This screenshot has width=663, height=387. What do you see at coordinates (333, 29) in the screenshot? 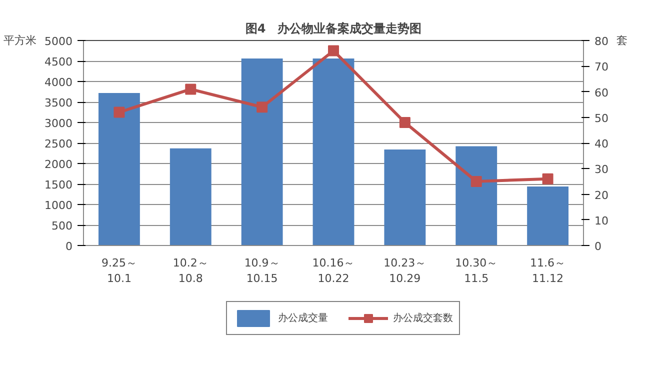
I see `chart-title: 图4 办公物业备案成交量走势图` at bounding box center [333, 29].